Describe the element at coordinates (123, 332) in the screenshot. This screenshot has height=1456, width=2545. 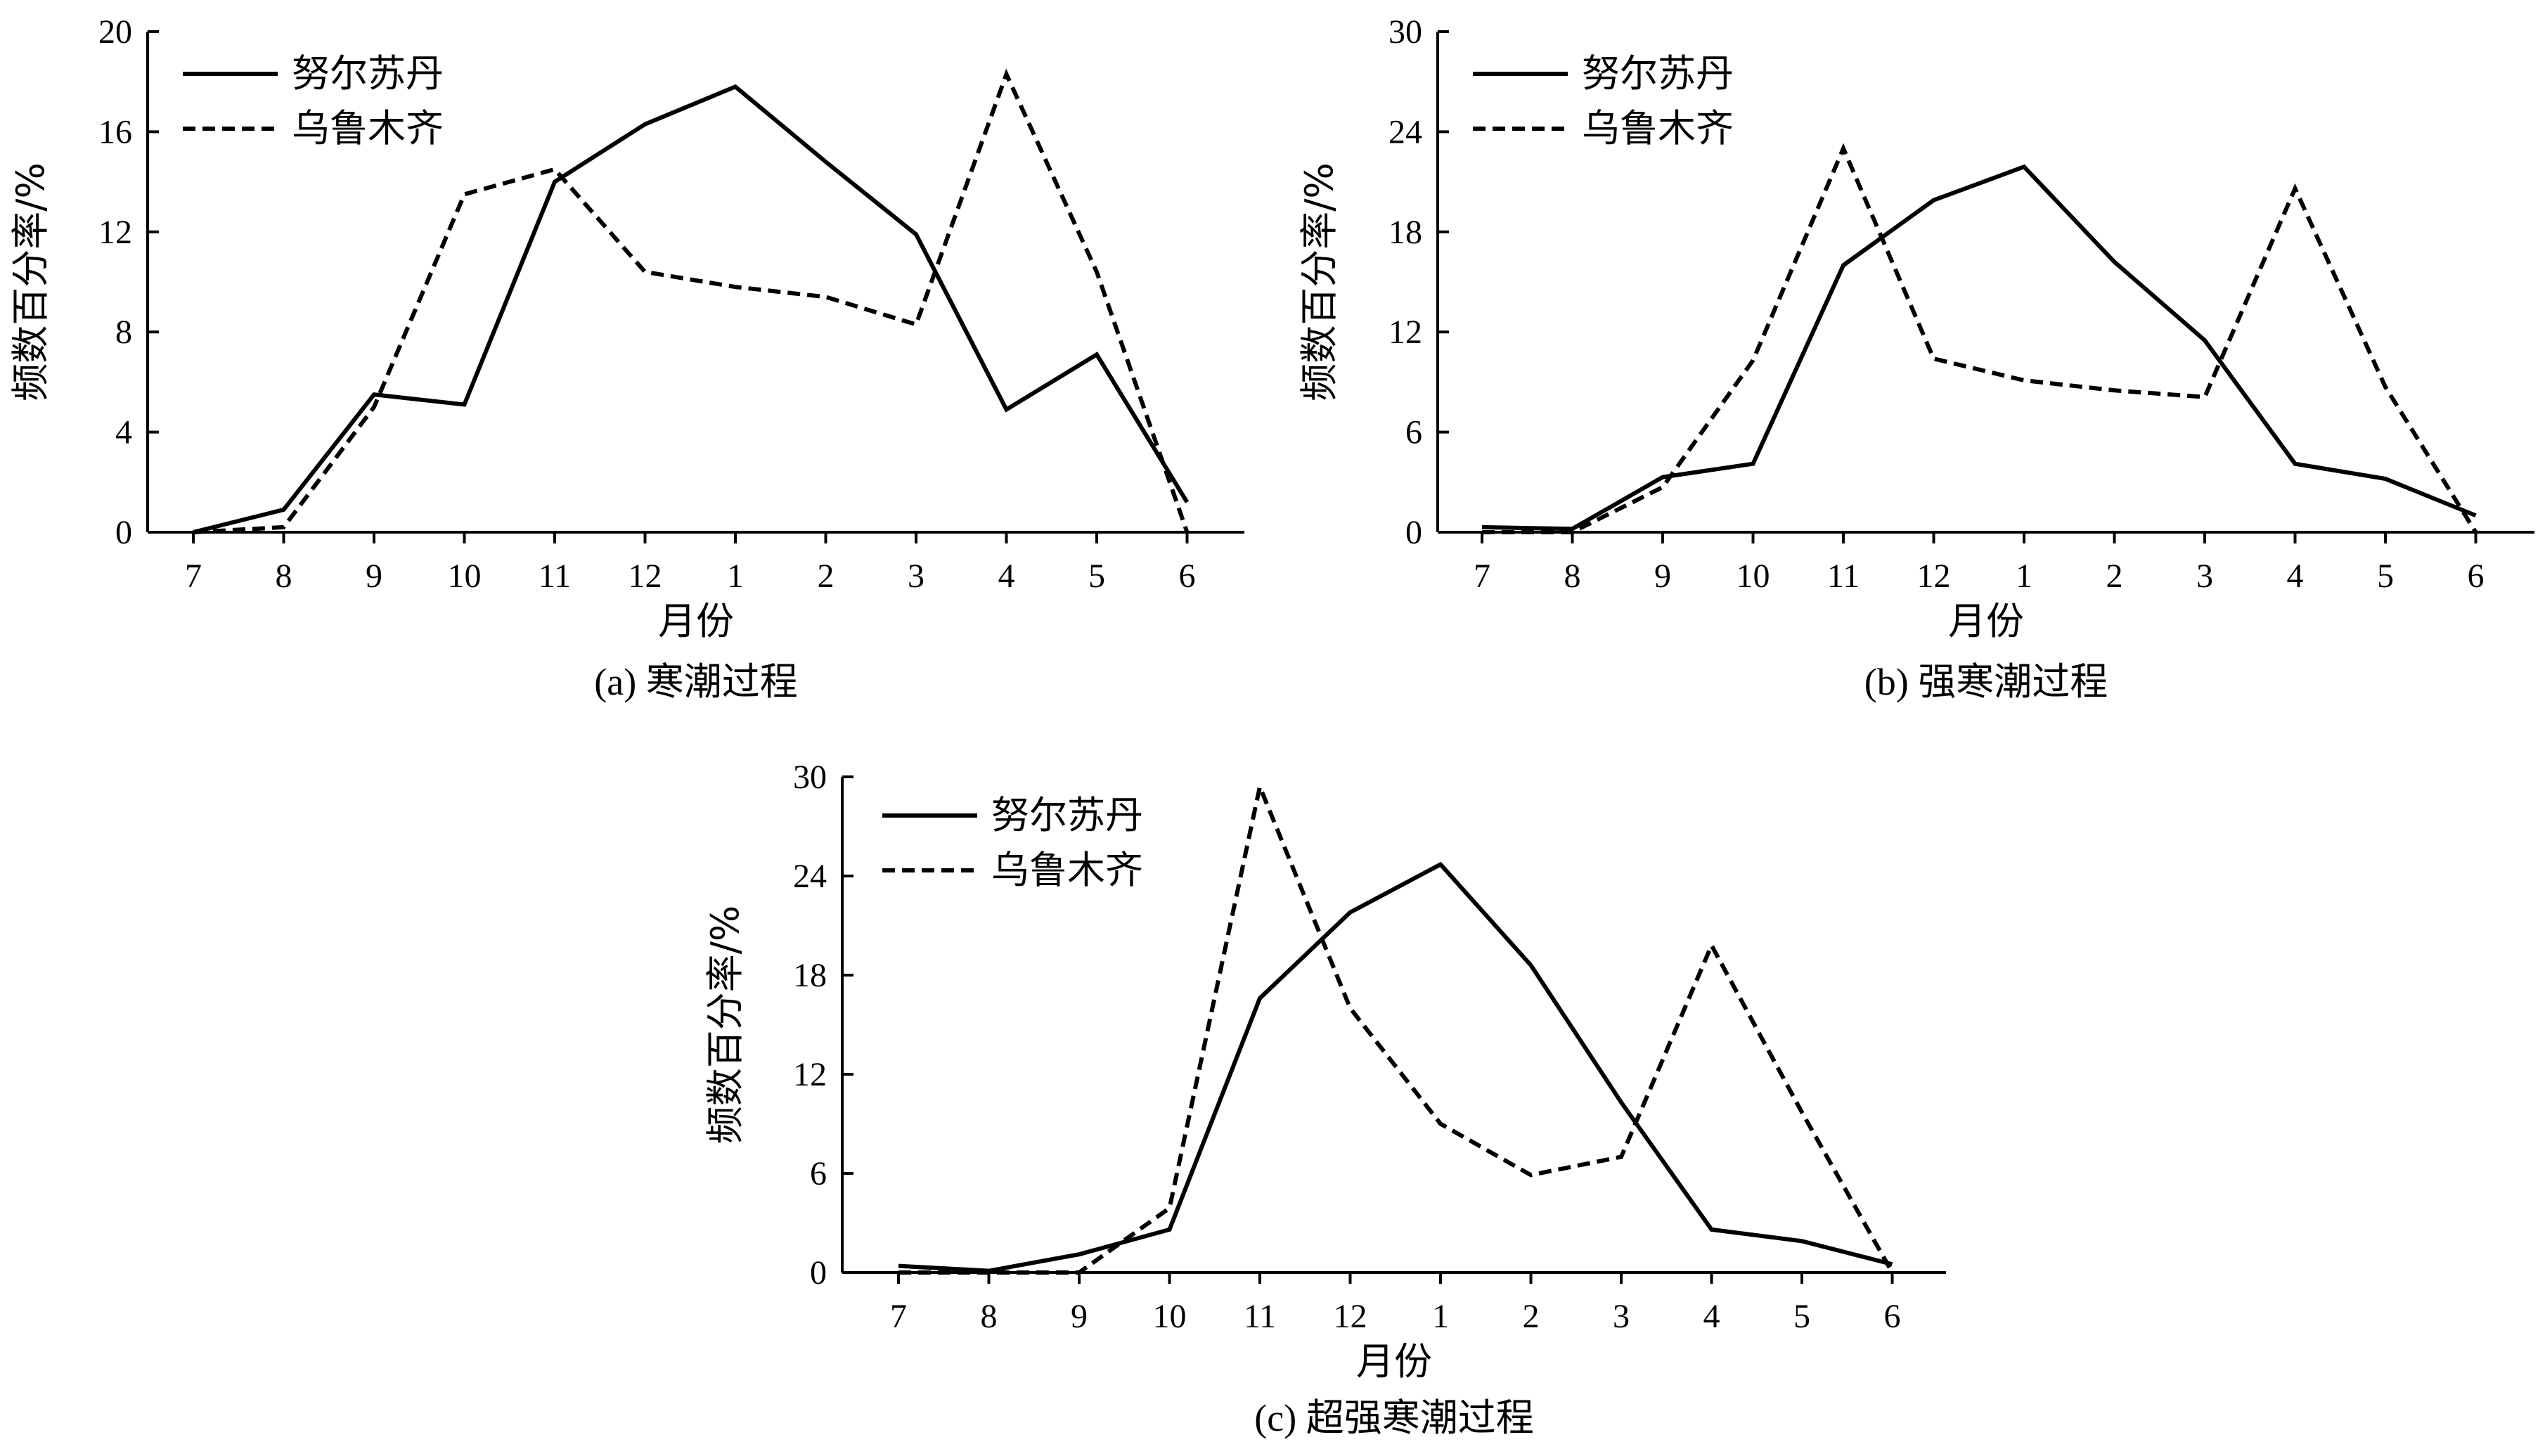
I see `y-tick-label: 8` at that location.